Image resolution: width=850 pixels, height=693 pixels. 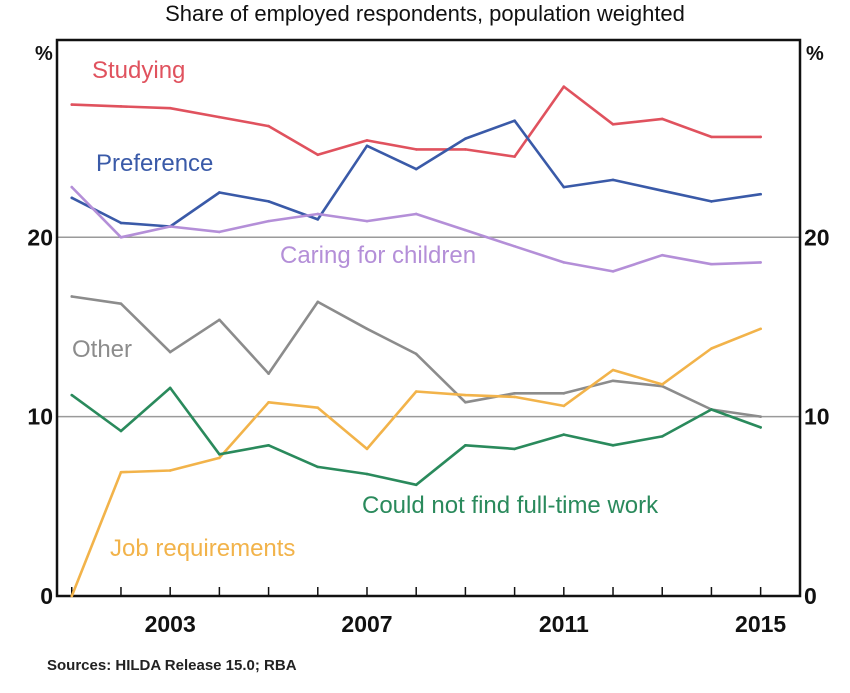 What do you see at coordinates (170, 624) in the screenshot?
I see `x-tick-label: 2003` at bounding box center [170, 624].